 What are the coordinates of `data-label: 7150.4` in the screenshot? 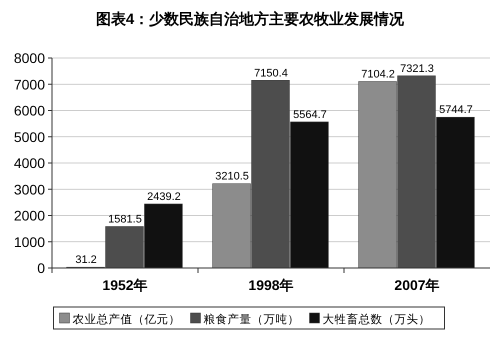 It's located at (271, 73).